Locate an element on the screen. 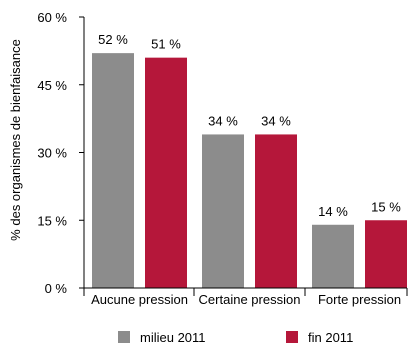 The width and height of the screenshot is (414, 347). category-label: Certaine pression is located at coordinates (250, 299).